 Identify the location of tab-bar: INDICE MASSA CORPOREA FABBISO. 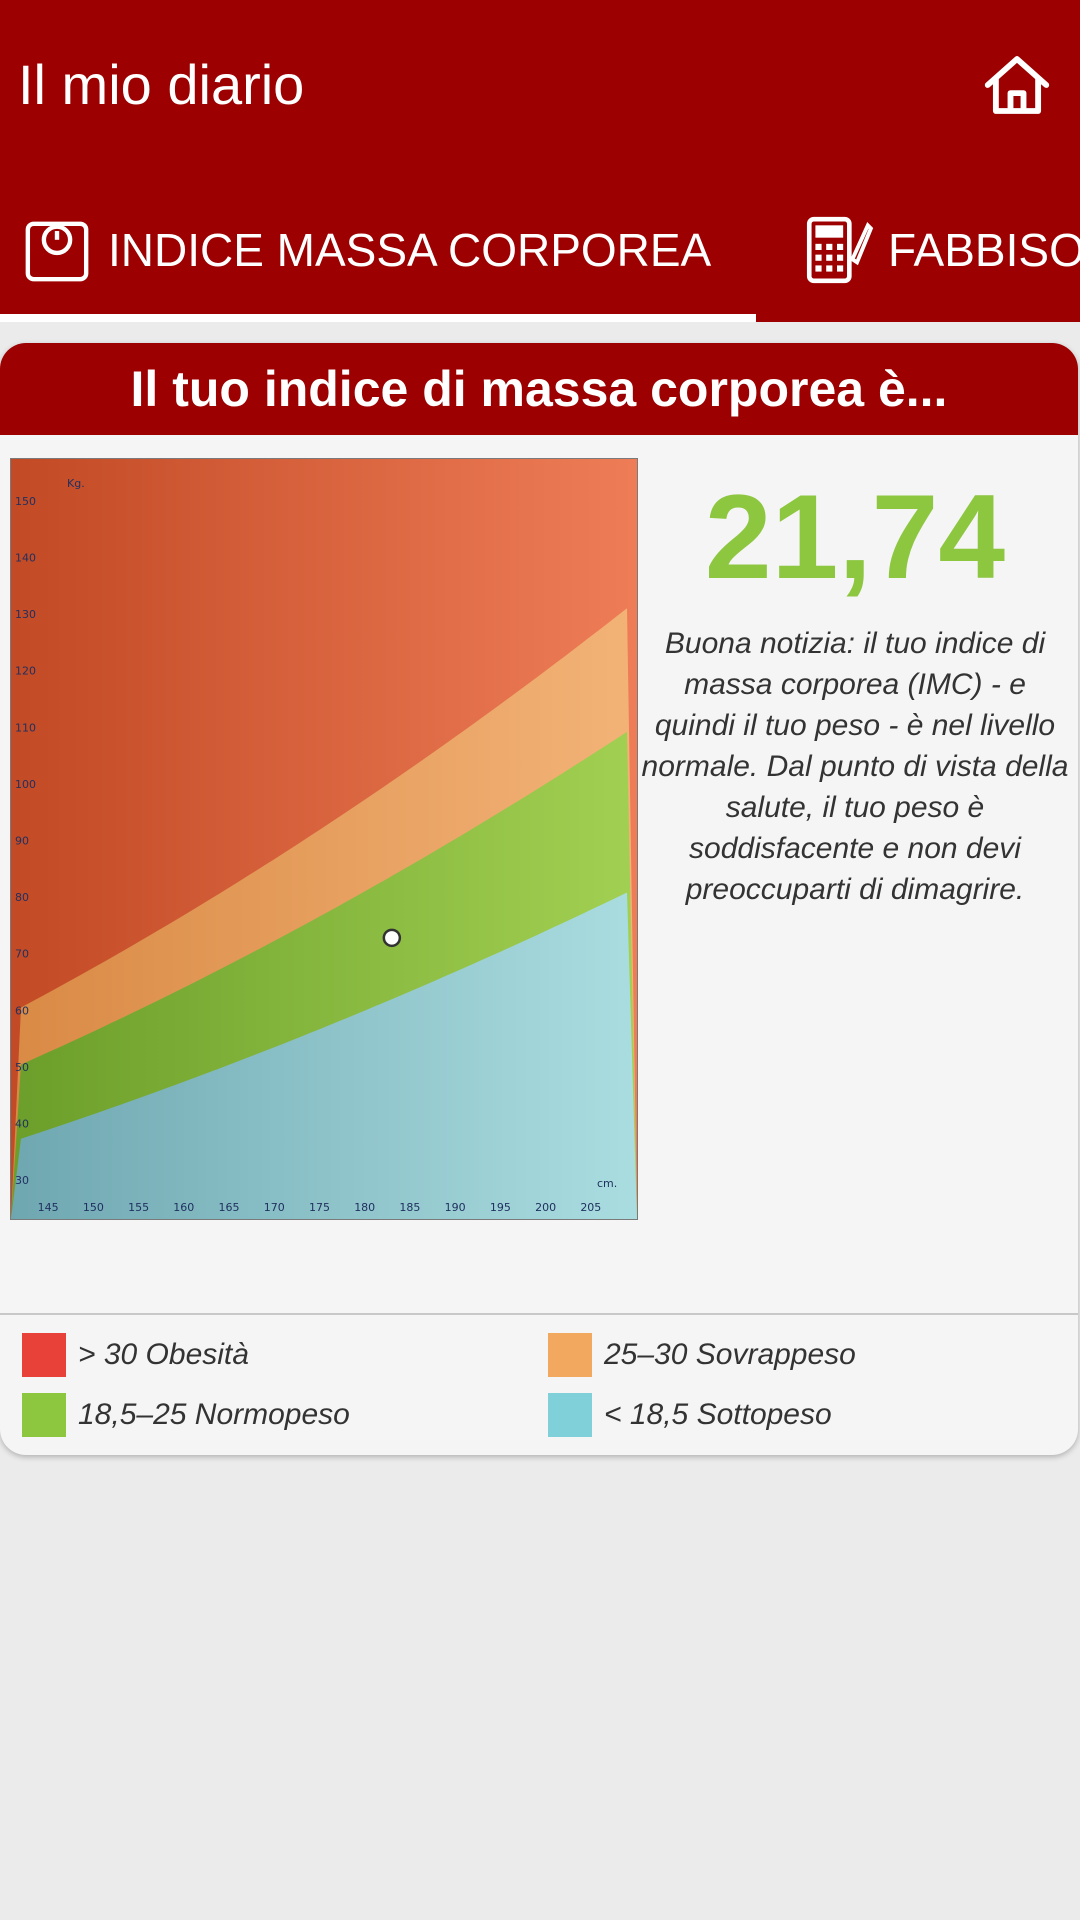
(540, 261).